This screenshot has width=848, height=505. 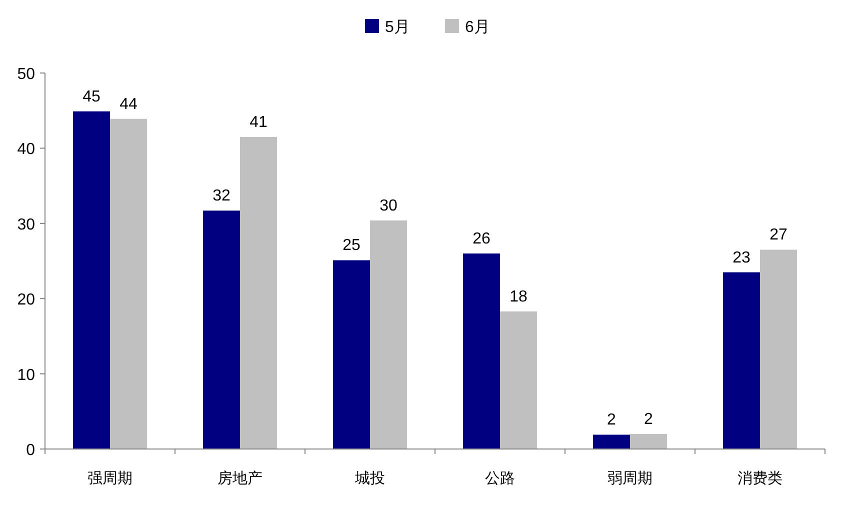 I want to click on data-label: 41, so click(x=259, y=122).